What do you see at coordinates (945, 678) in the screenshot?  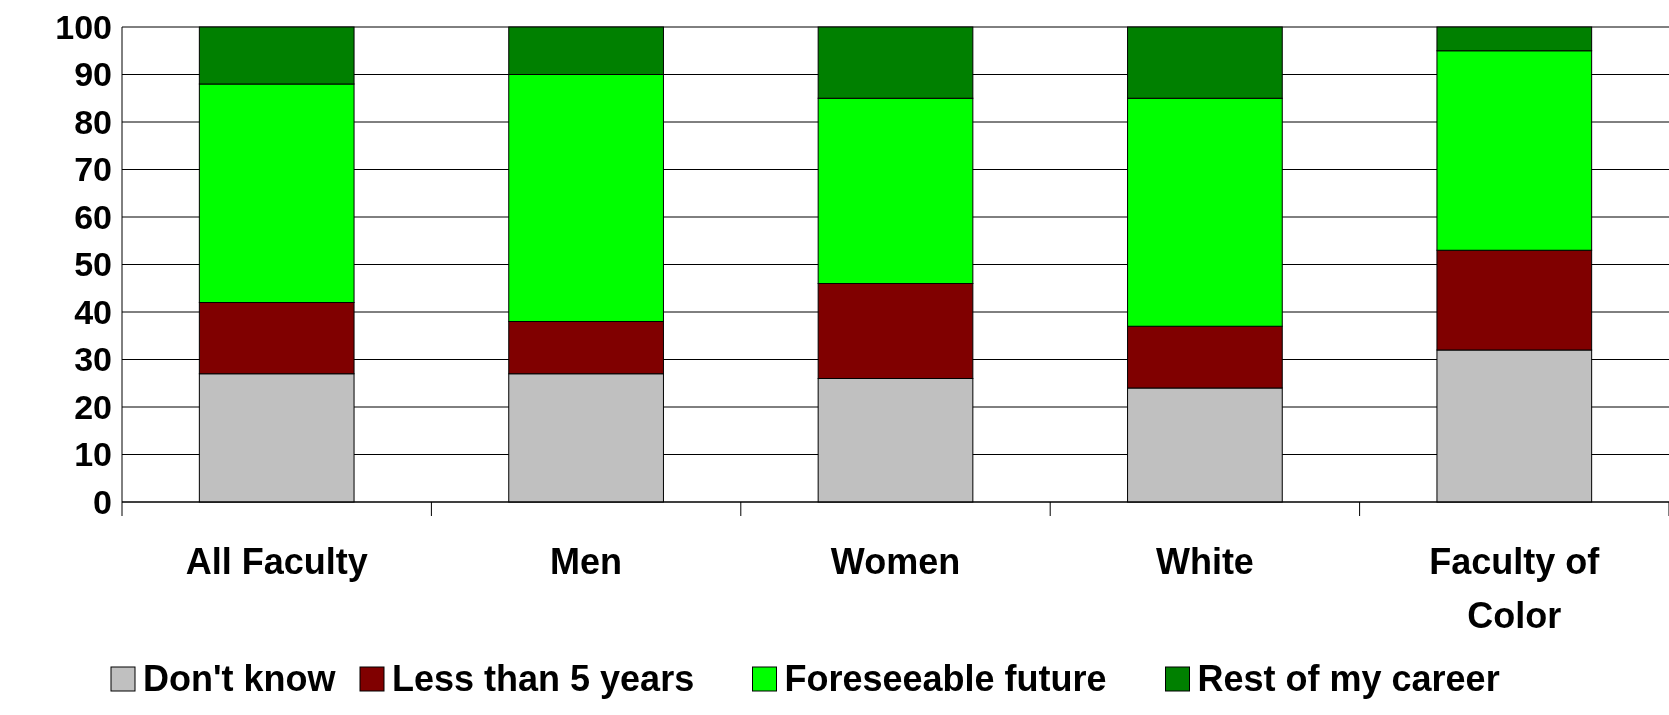 I see `legend-label: Foreseeable future` at bounding box center [945, 678].